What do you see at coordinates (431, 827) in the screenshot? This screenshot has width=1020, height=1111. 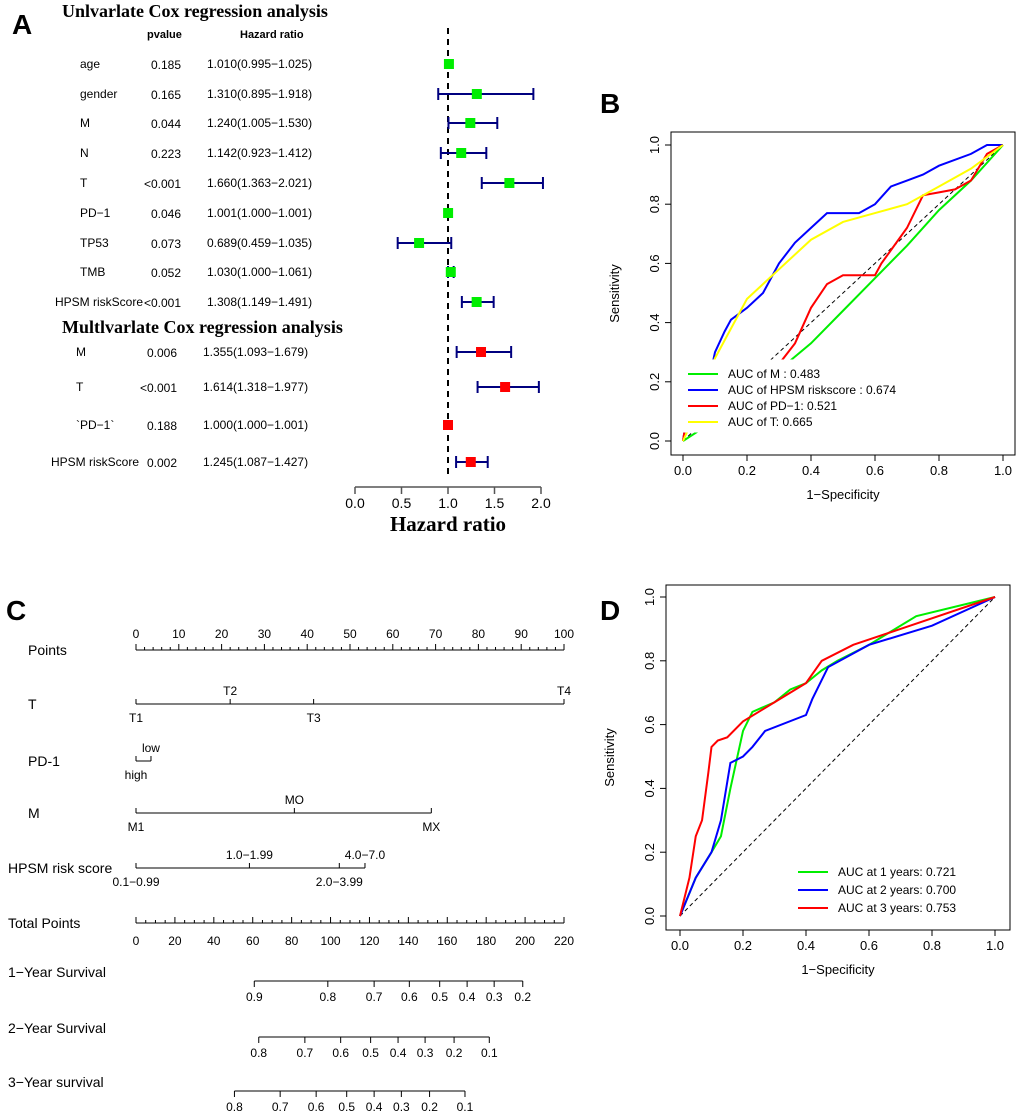 I see `level-label: MX` at bounding box center [431, 827].